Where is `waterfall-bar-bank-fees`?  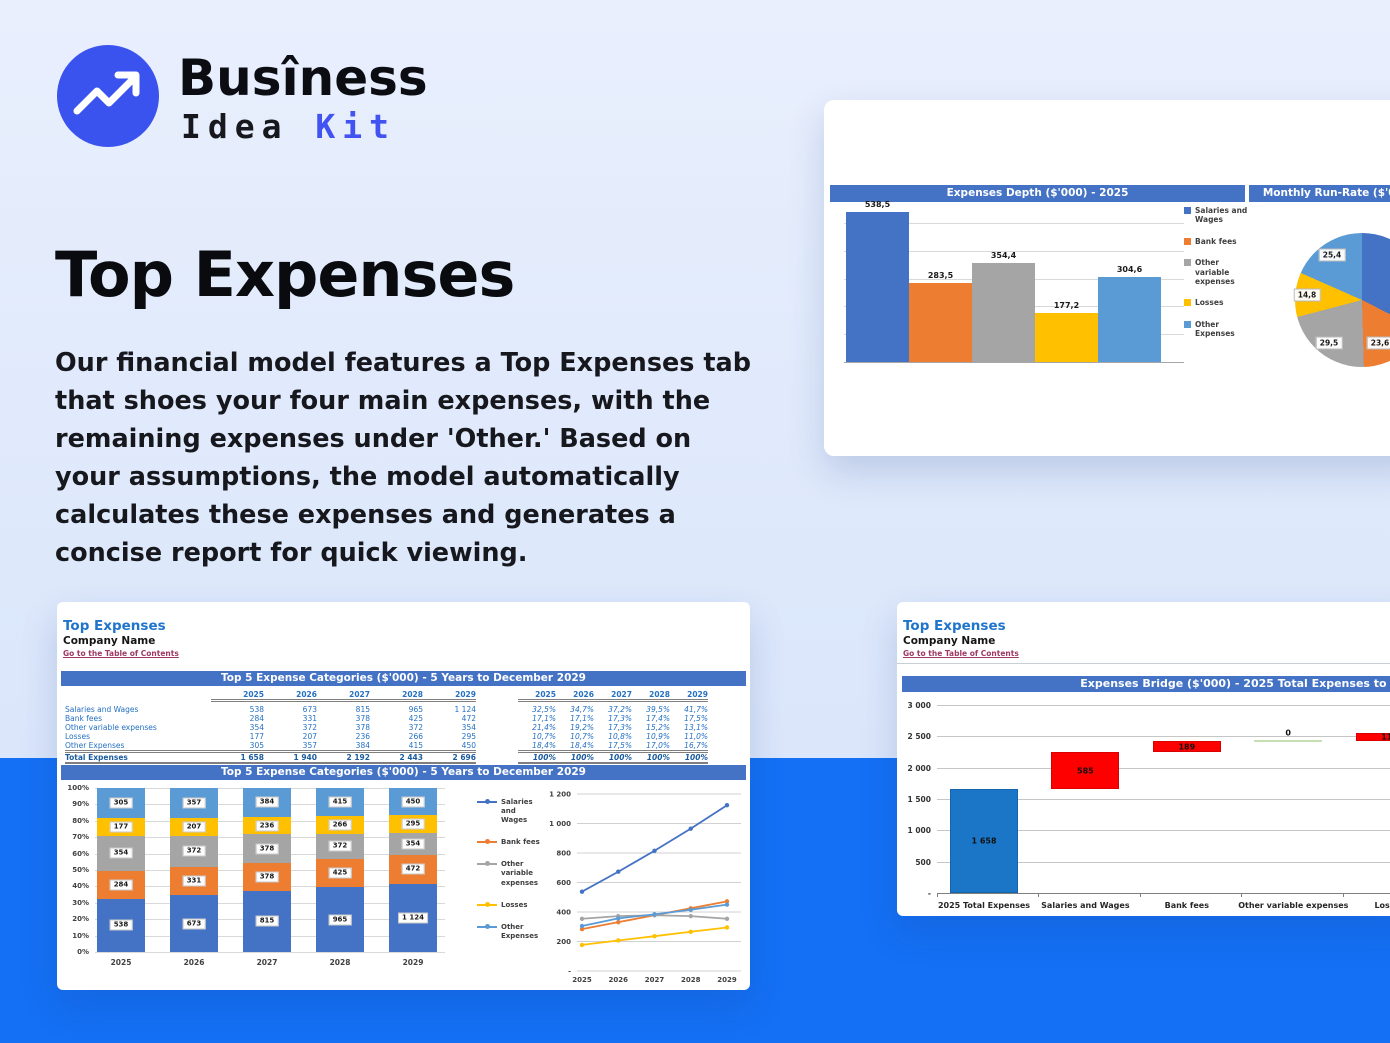 waterfall-bar-bank-fees is located at coordinates (1186, 746).